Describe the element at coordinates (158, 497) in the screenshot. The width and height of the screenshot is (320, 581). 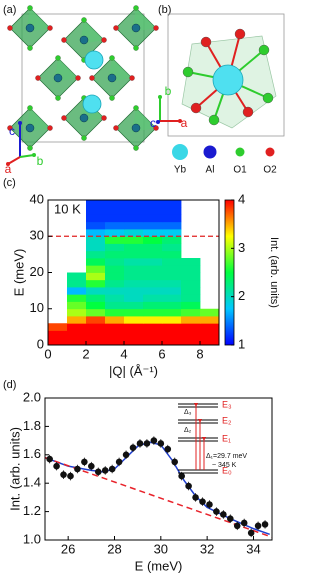
I see `baseline-line` at that location.